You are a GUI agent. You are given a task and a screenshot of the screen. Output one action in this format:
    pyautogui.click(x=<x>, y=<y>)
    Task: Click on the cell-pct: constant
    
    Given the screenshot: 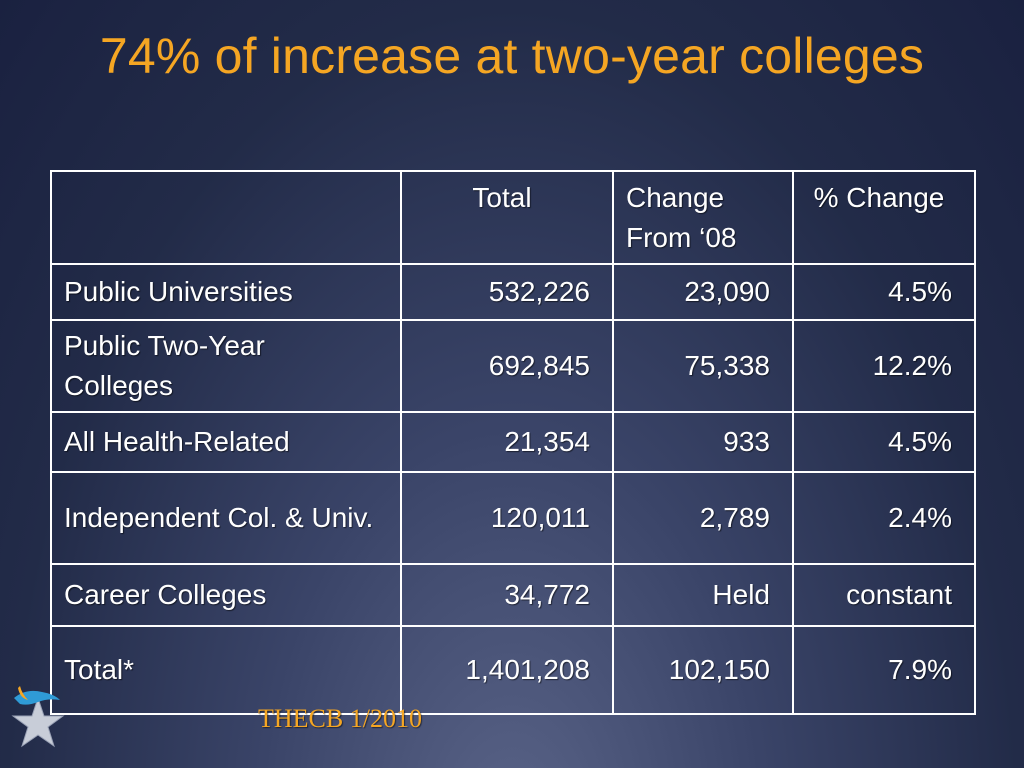 What is the action you would take?
    pyautogui.click(x=884, y=595)
    